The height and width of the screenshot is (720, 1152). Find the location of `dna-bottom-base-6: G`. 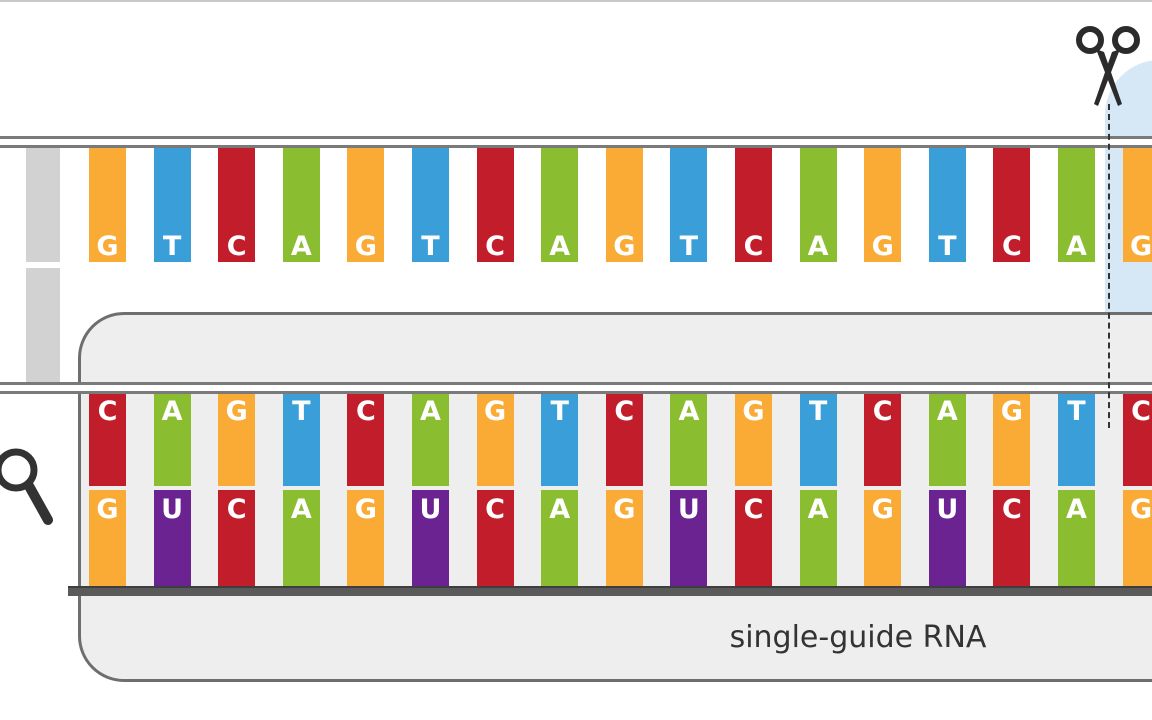

dna-bottom-base-6: G is located at coordinates (495, 439).